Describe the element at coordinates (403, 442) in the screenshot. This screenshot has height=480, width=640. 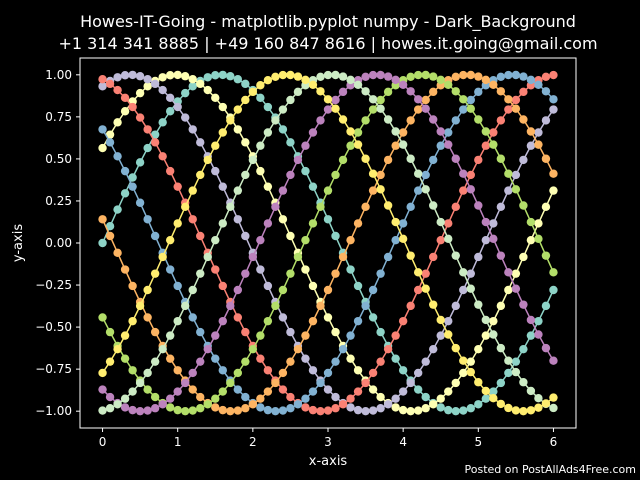
I see `x-tick-label: 4` at that location.